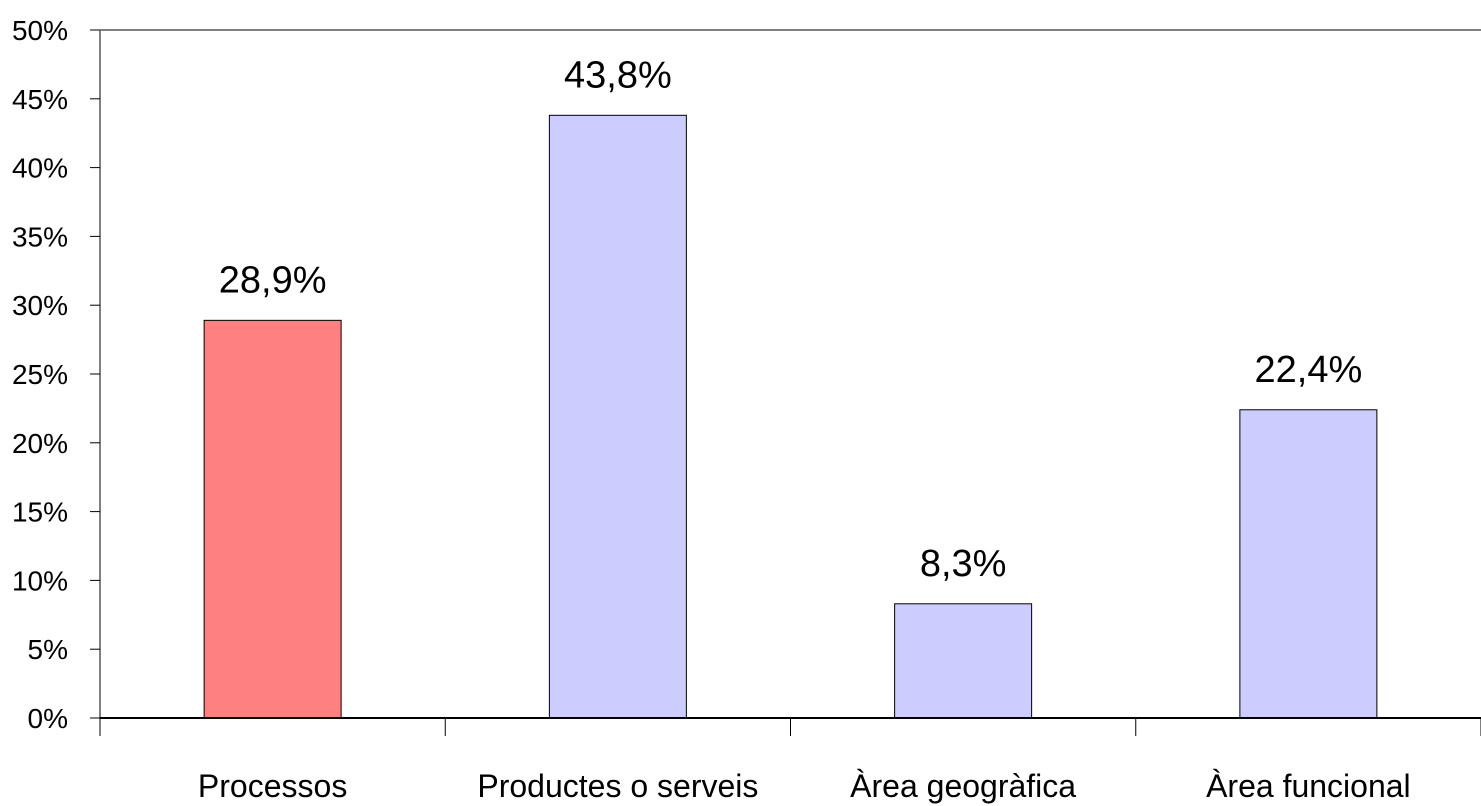  What do you see at coordinates (48, 649) in the screenshot?
I see `y-tick-label: 5%` at bounding box center [48, 649].